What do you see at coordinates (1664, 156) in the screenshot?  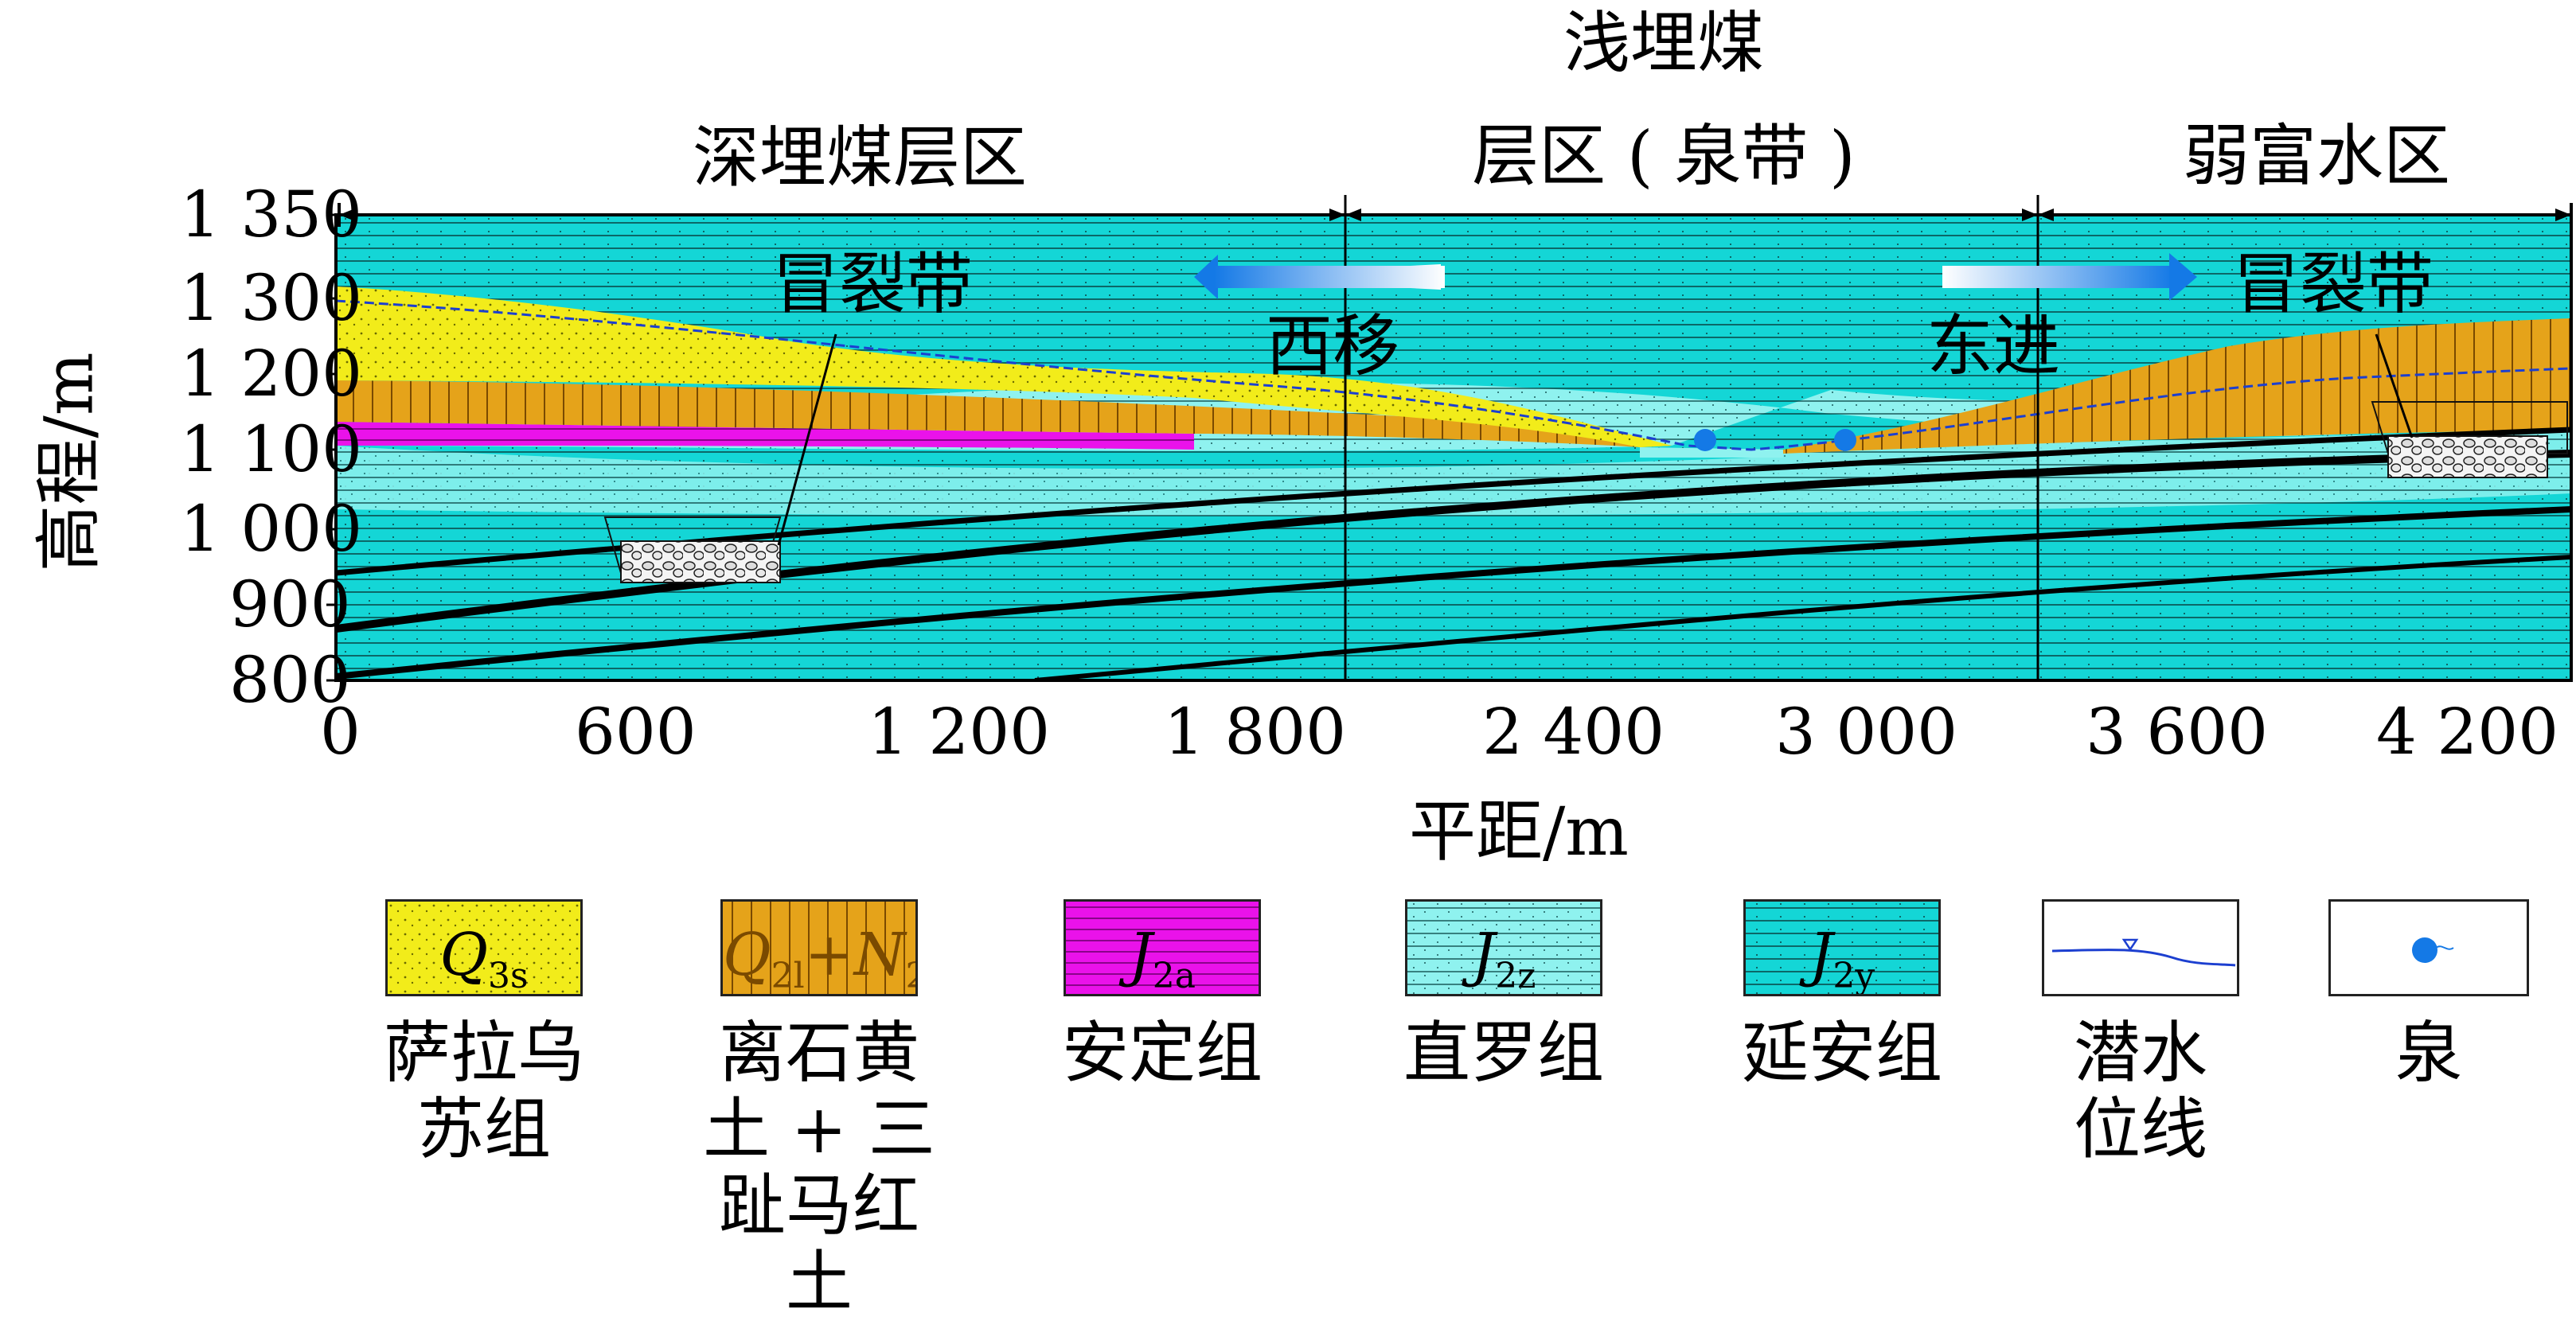 I see `zone-label-shallow-line2: 层区 ( 泉带 )` at bounding box center [1664, 156].